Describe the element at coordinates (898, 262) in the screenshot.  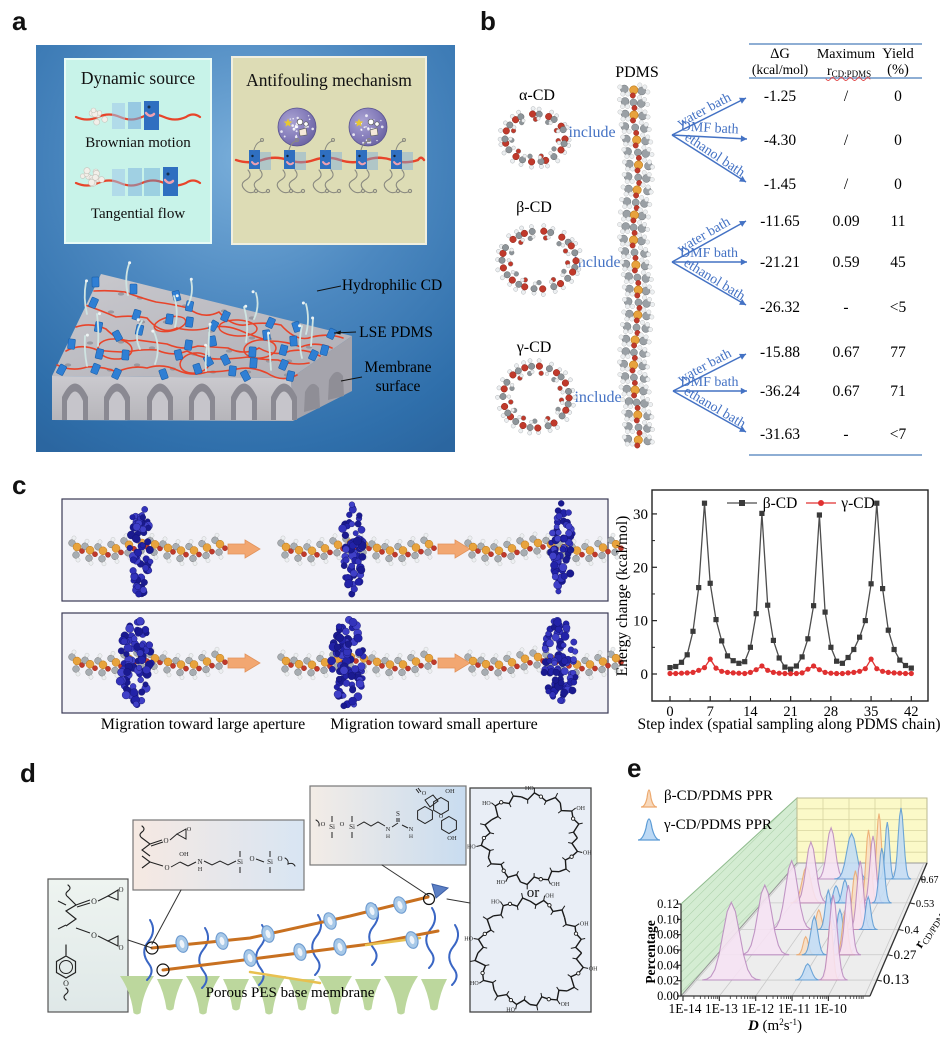
I see `svg-text: 45` at that location.